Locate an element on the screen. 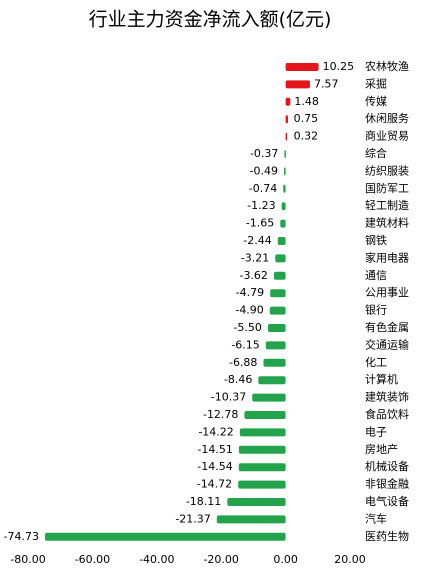  category-label: 家用电器 is located at coordinates (387, 257).